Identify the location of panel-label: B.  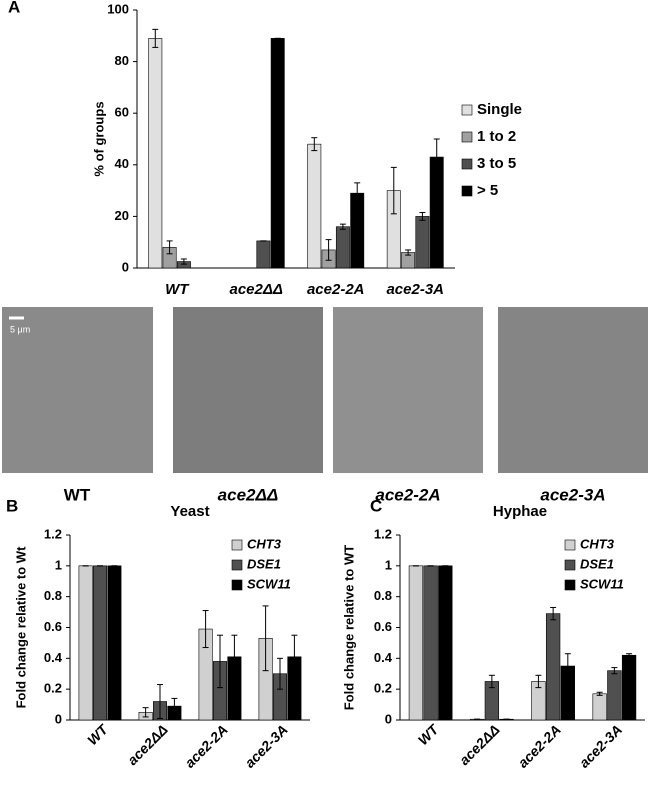
(12, 505).